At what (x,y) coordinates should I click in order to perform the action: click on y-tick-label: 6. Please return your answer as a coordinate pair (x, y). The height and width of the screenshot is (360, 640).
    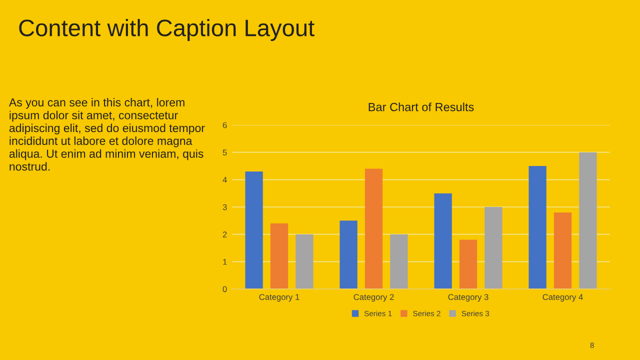
    Looking at the image, I should click on (224, 125).